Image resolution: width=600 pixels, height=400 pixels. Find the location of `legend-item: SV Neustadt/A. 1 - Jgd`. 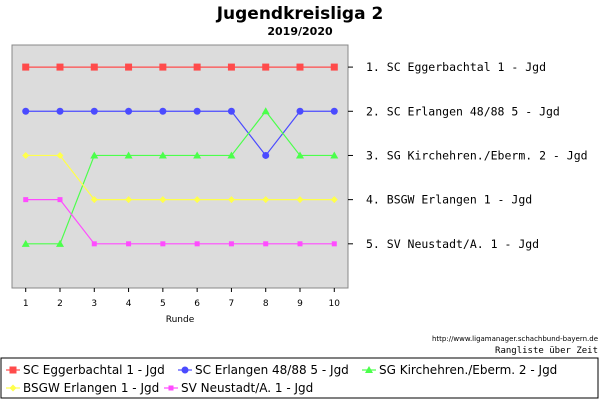

legend-item: SV Neustadt/A. 1 - Jgd is located at coordinates (238, 388).